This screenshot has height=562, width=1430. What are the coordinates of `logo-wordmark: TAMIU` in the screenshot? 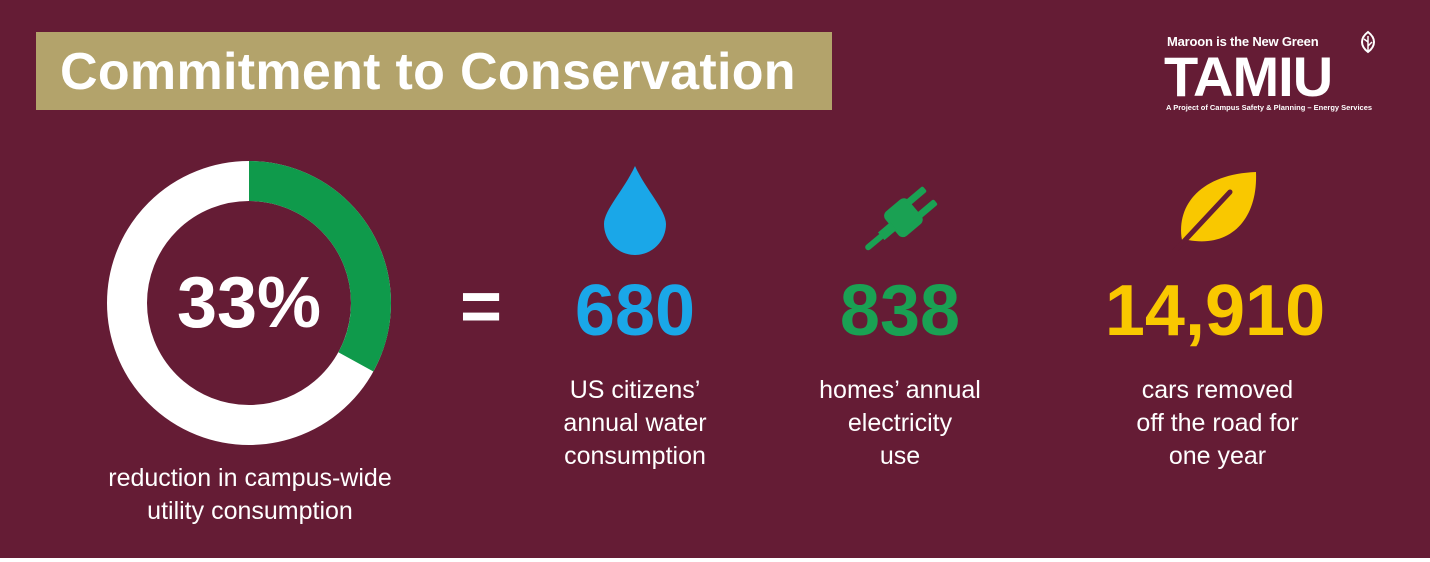 It's located at (1248, 76).